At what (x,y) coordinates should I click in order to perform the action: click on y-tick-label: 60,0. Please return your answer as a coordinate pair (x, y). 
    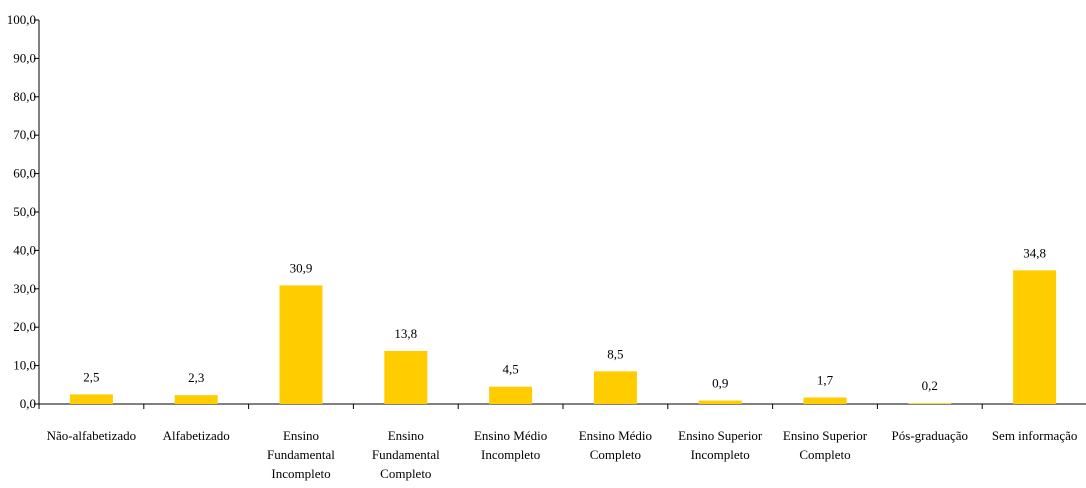
    Looking at the image, I should click on (24, 173).